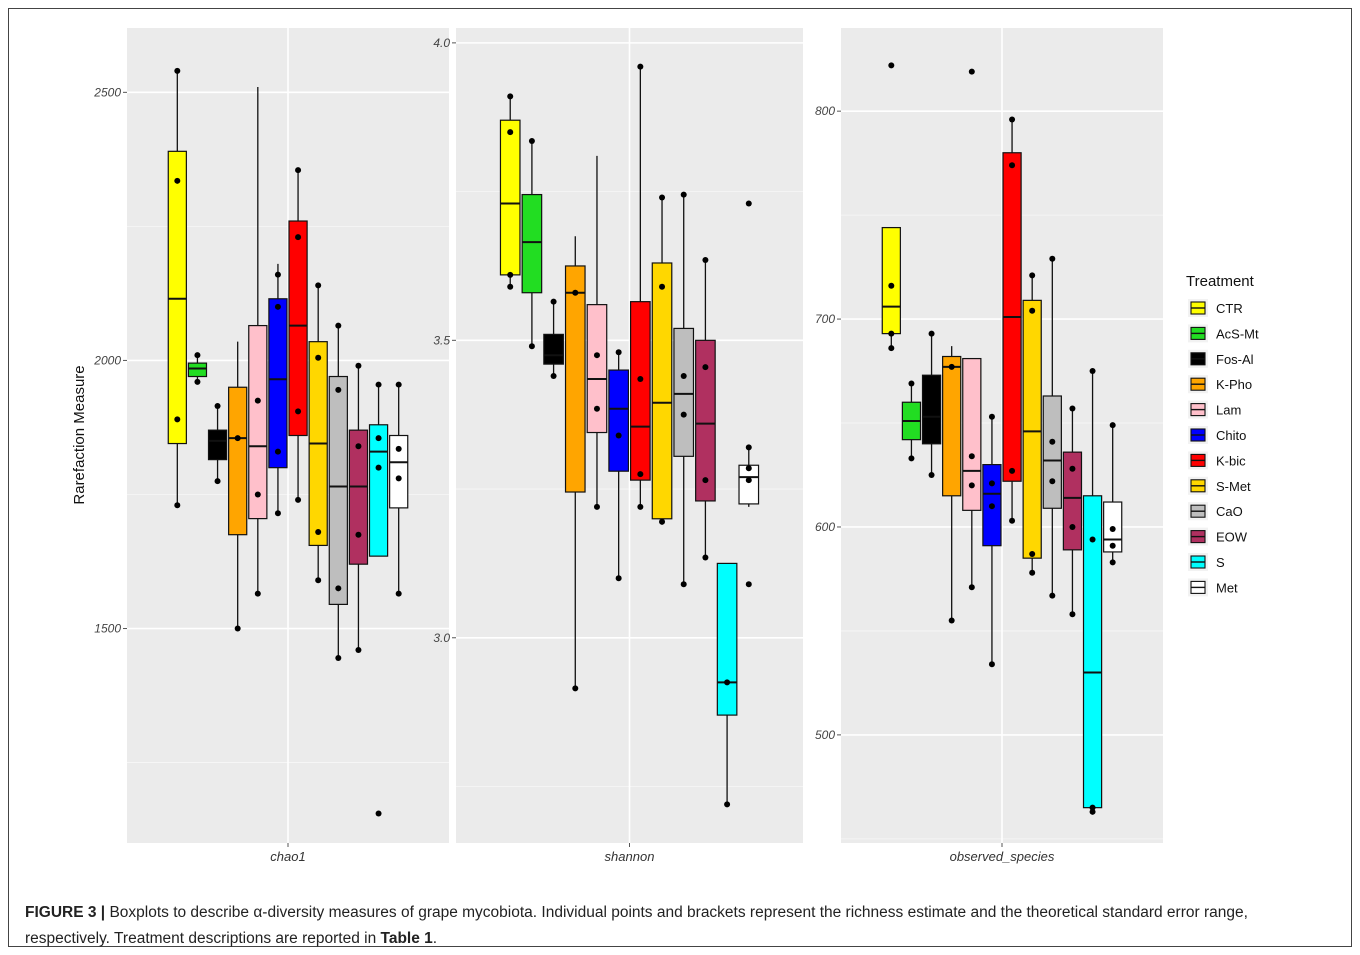 This screenshot has height=955, width=1360. Describe the element at coordinates (441, 638) in the screenshot. I see `y-tick-label: 3.0` at that location.